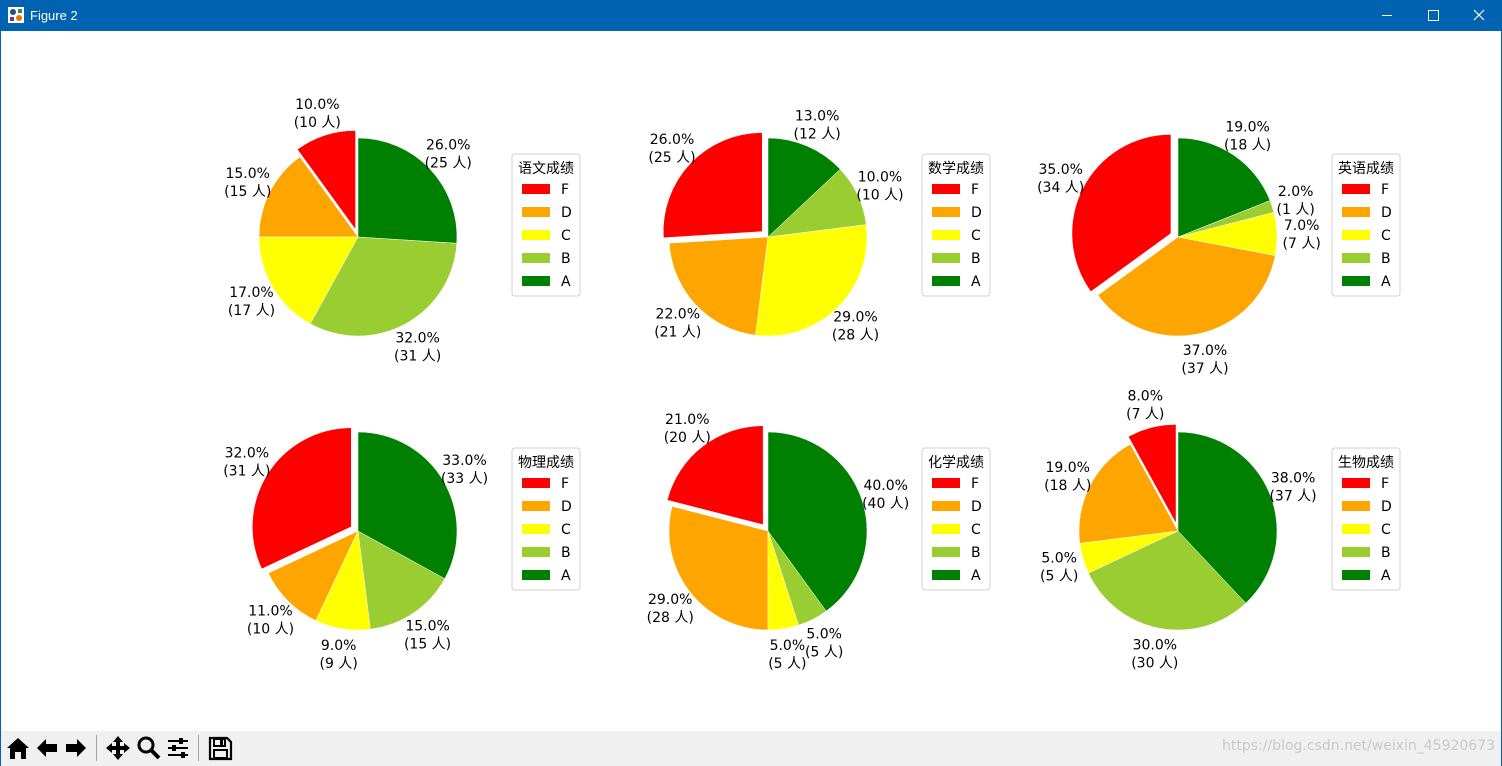 The width and height of the screenshot is (1502, 766). I want to click on legend-label-B: B, so click(566, 259).